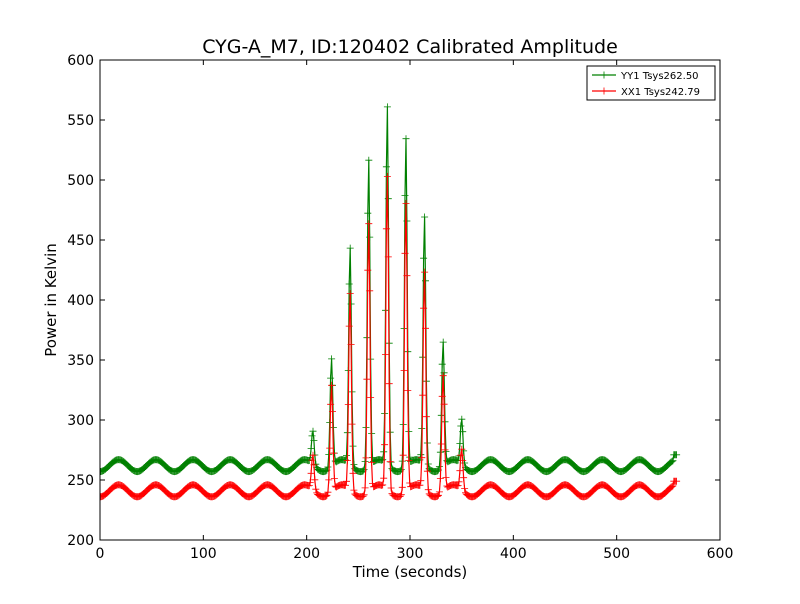 The image size is (800, 604). Describe the element at coordinates (80, 121) in the screenshot. I see `y-tick-label: 550` at that location.